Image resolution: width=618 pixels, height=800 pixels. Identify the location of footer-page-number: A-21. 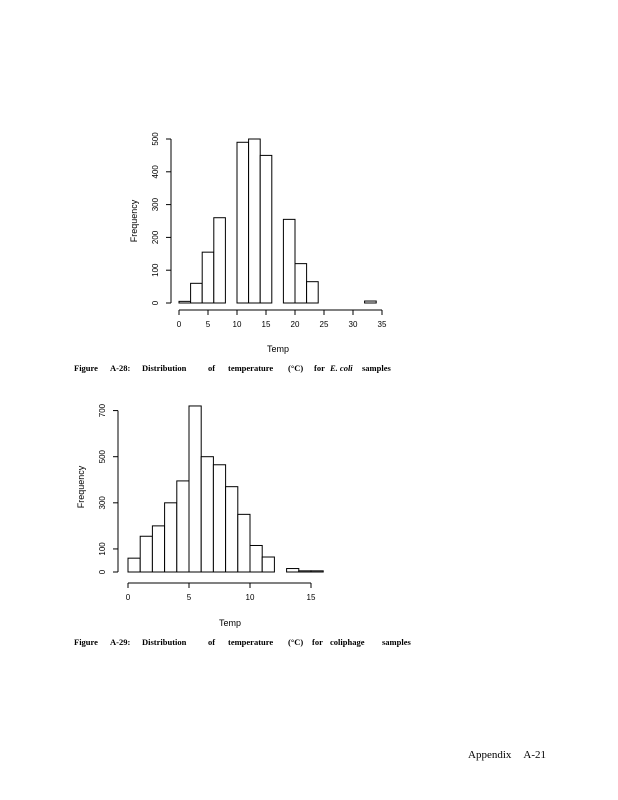
(534, 755).